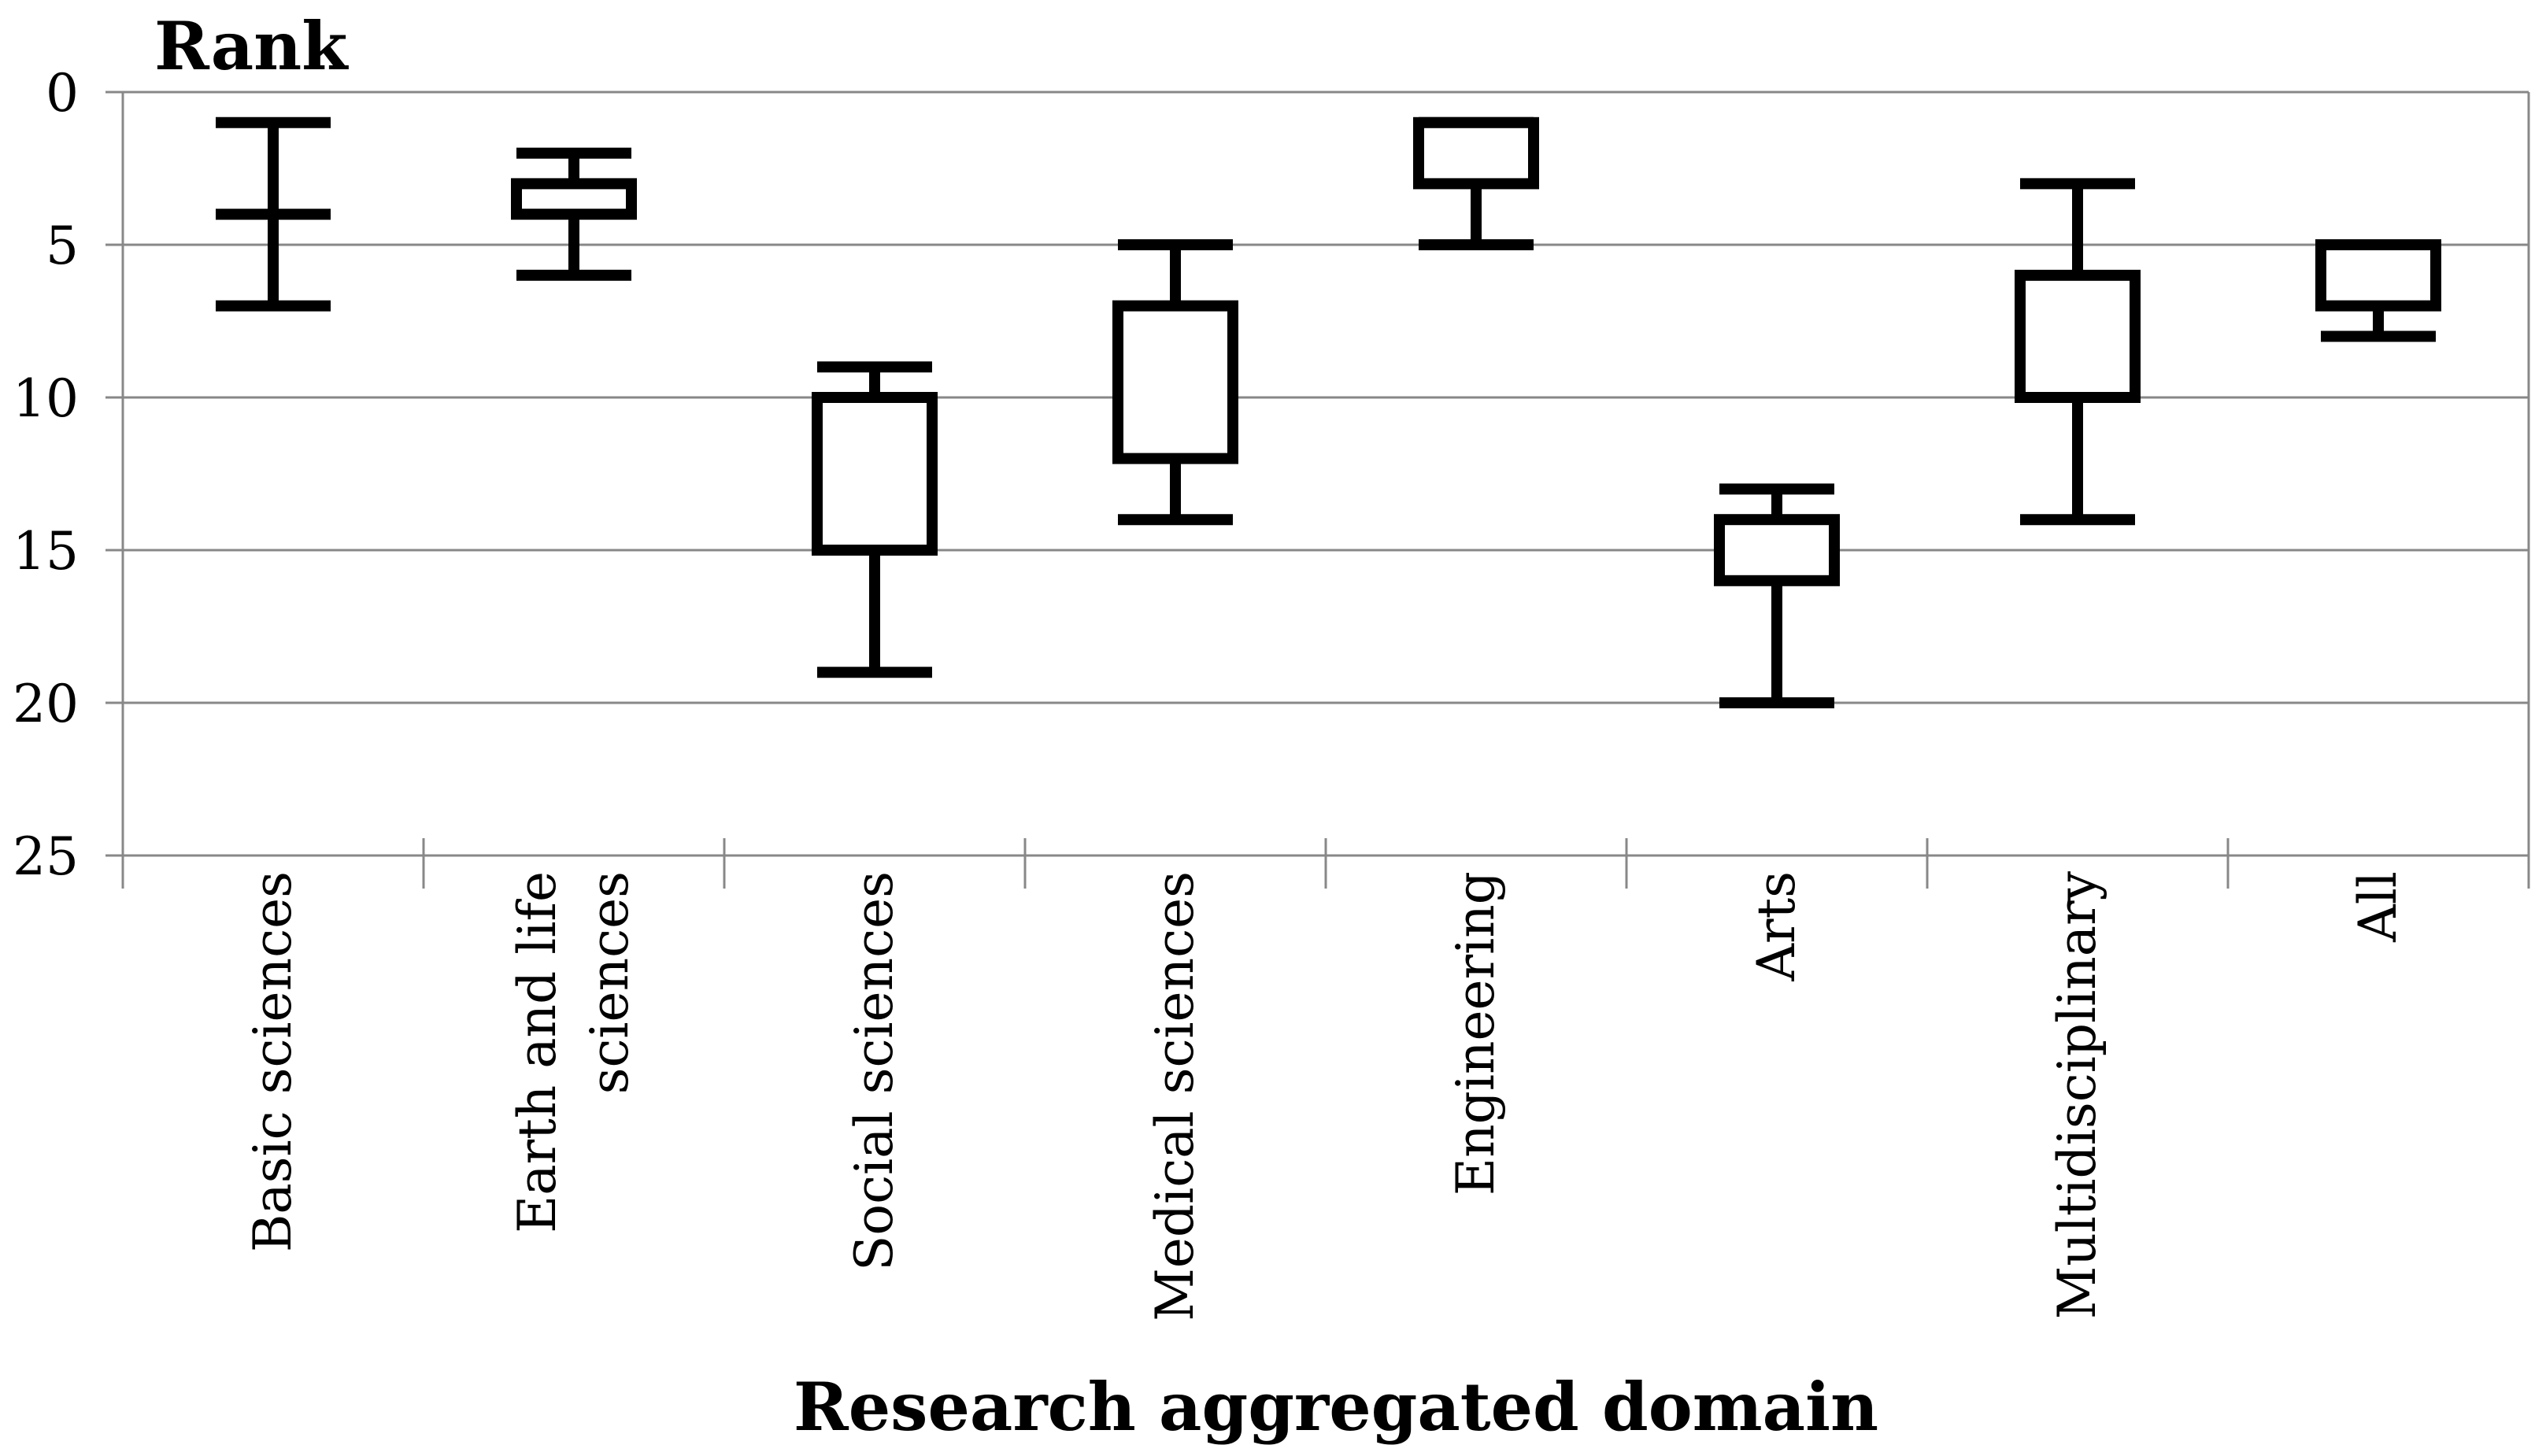  I want to click on x-category-label-line: Multidisciplinary, so click(2077, 1094).